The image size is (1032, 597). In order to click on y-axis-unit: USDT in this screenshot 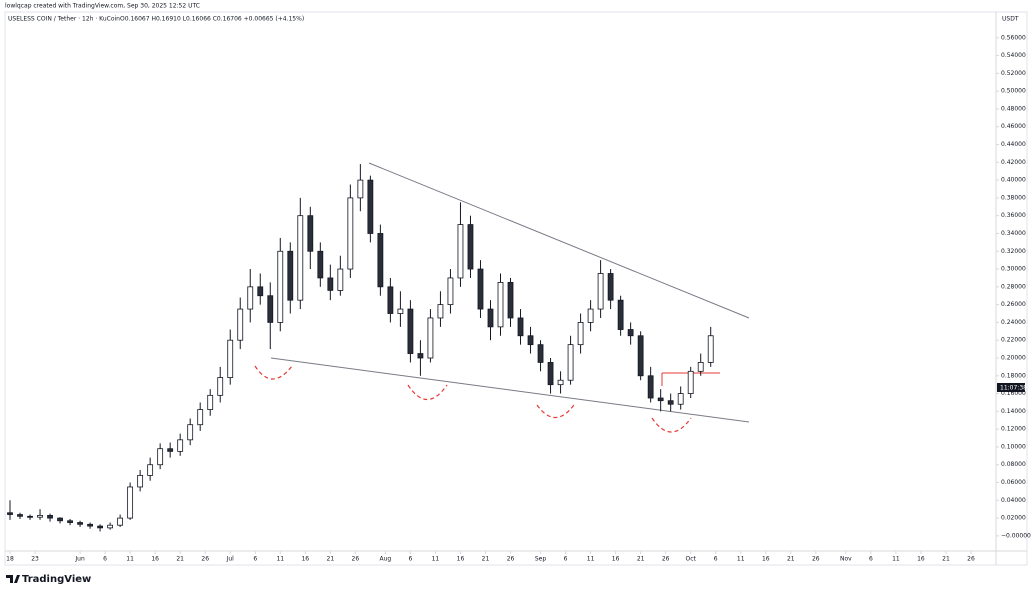, I will do `click(1010, 19)`.